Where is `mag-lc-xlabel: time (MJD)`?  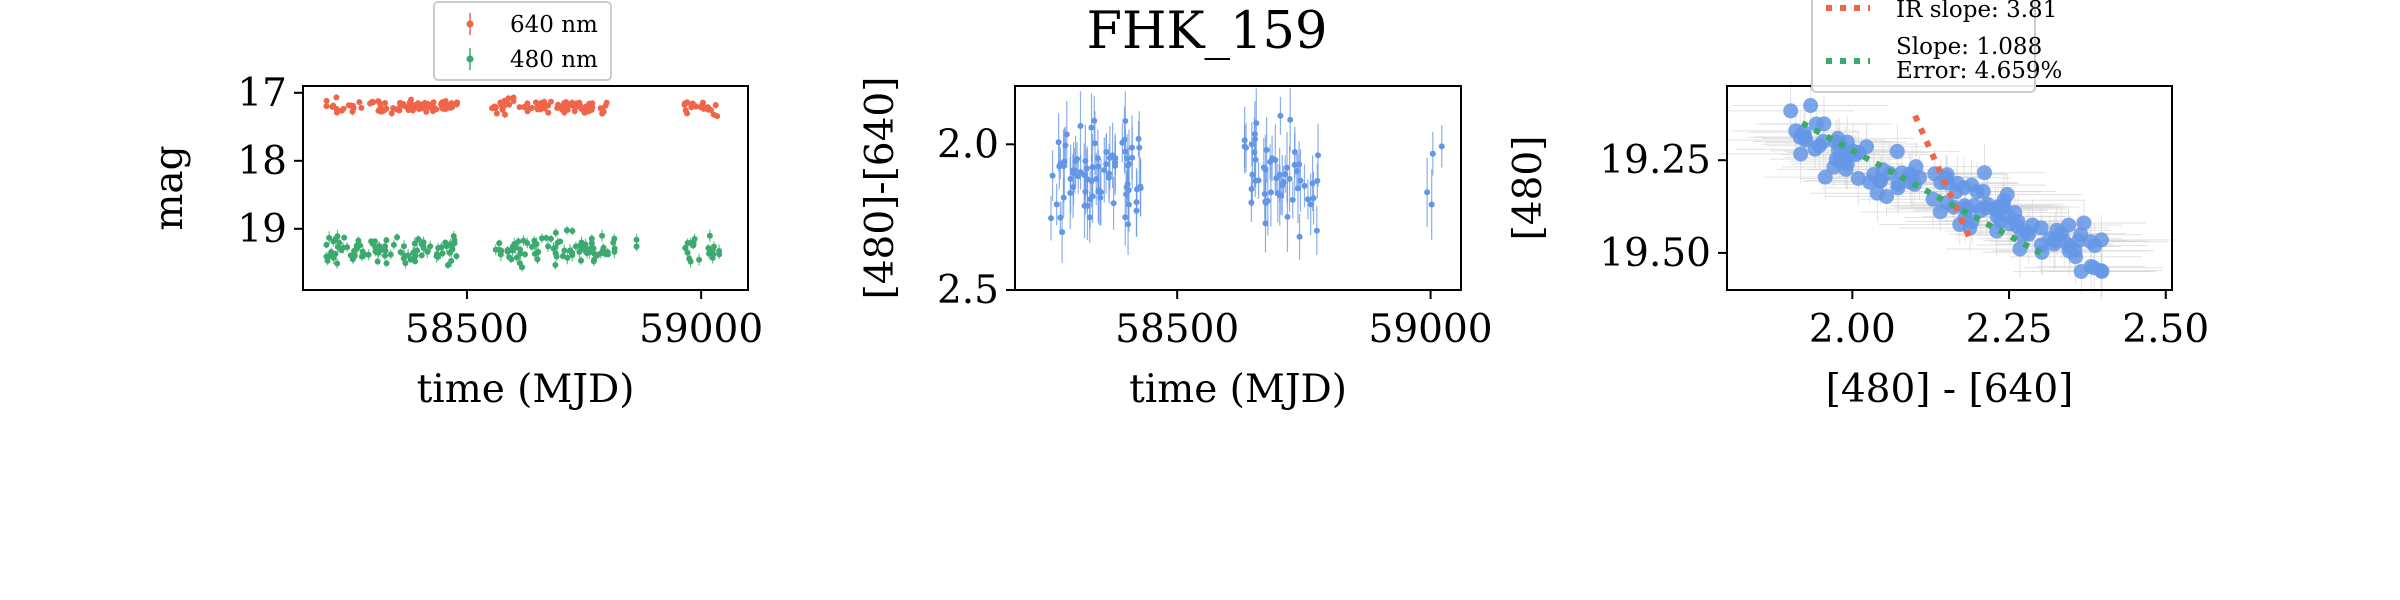
mag-lc-xlabel: time (MJD) is located at coordinates (526, 389).